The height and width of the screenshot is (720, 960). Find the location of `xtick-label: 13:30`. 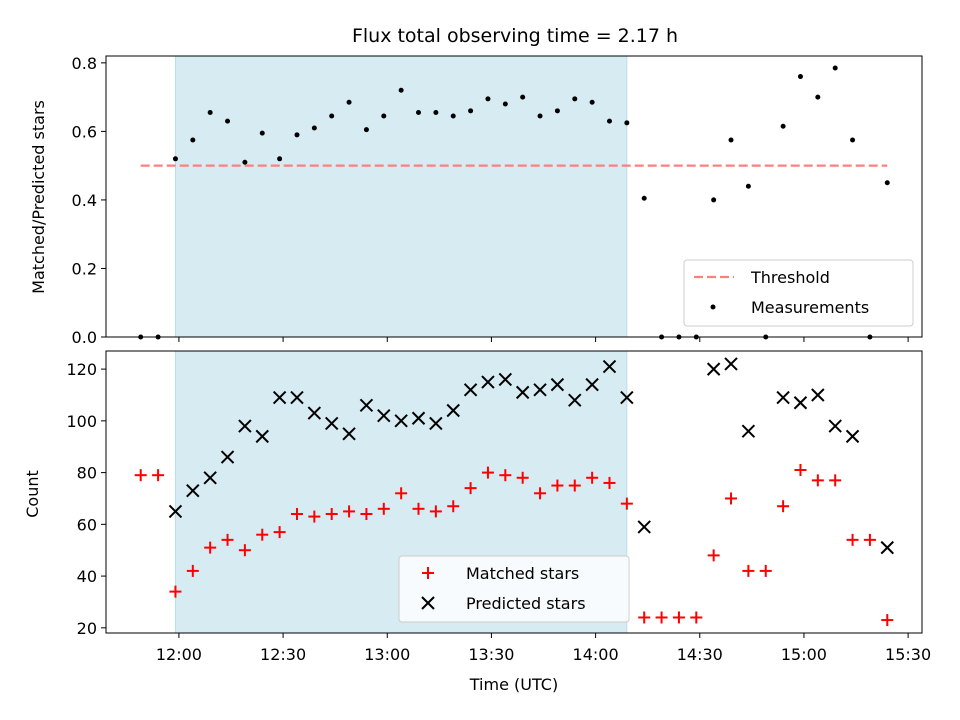

xtick-label: 13:30 is located at coordinates (491, 654).